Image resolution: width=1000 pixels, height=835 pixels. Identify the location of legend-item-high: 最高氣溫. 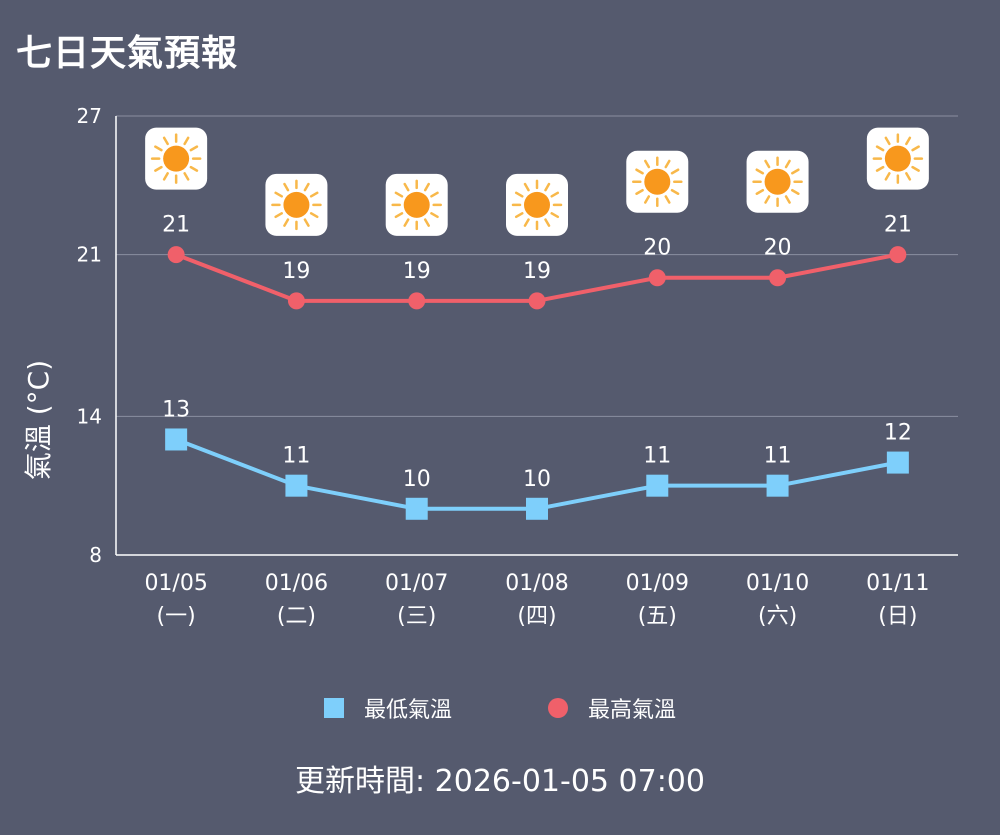
(612, 708).